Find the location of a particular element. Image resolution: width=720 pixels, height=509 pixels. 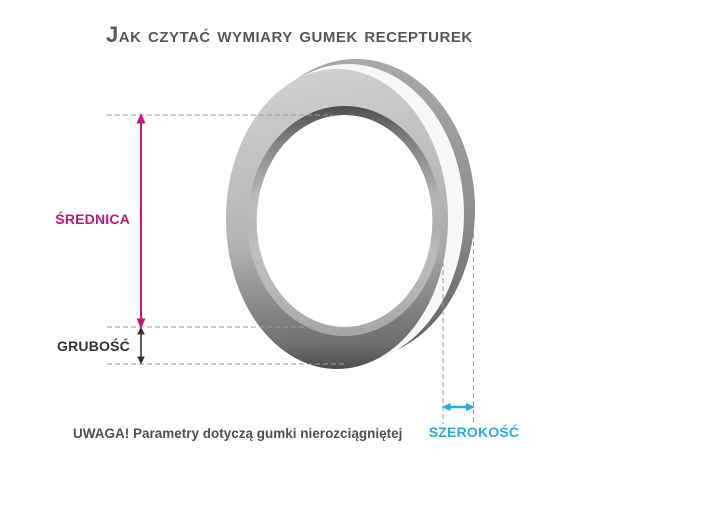

page-title: Jak czytać wymiary gumek recepturek is located at coordinates (289, 34).